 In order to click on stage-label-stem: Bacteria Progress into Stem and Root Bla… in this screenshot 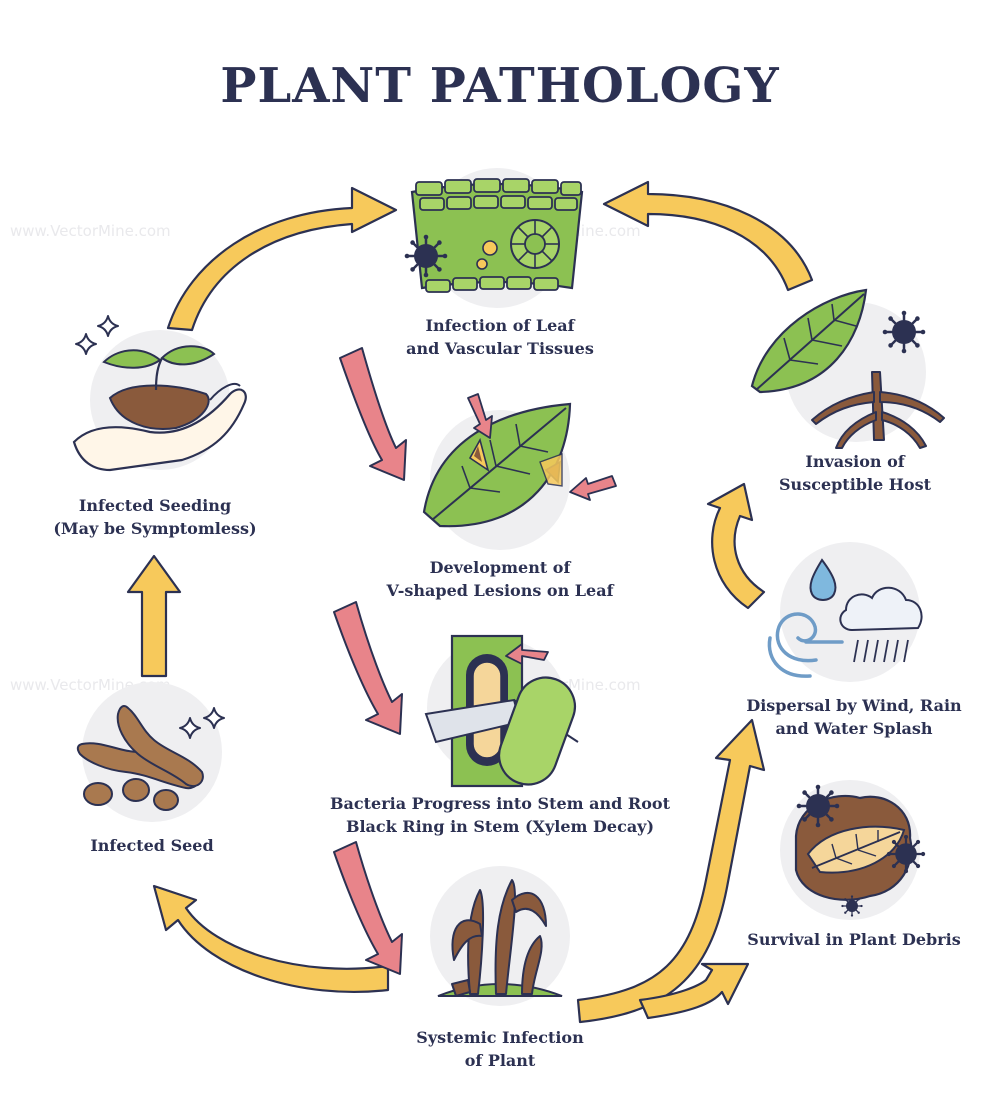, I will do `click(500, 815)`.